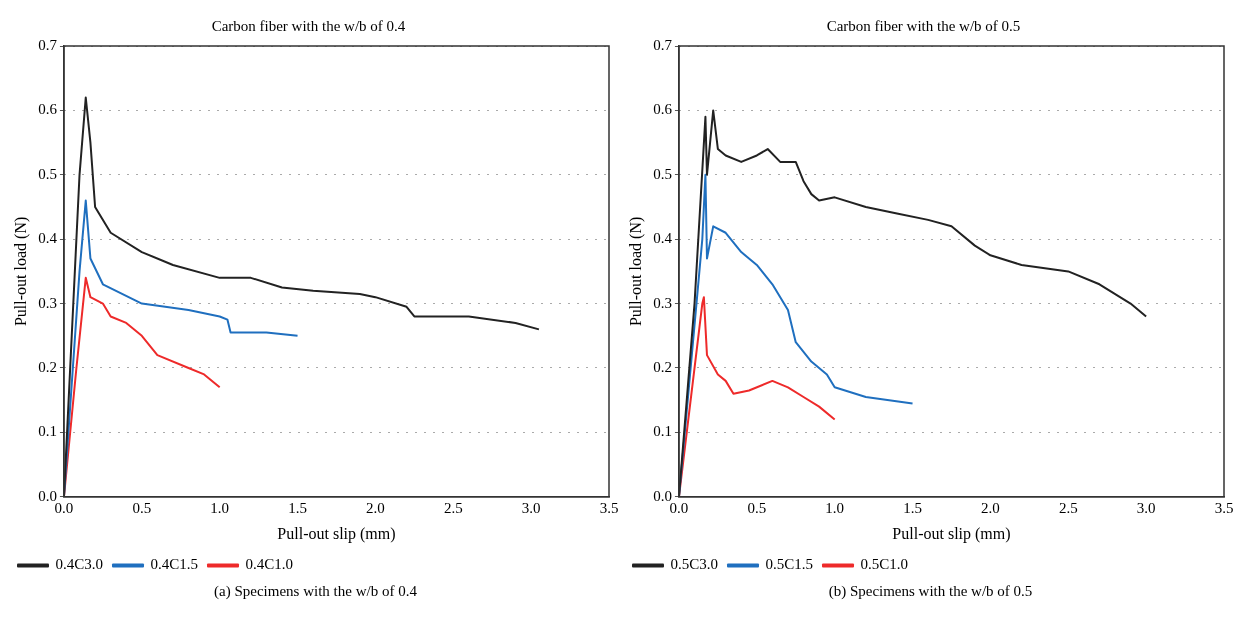 The image size is (1251, 628). I want to click on legend-label: 0.4C1.5, so click(174, 564).